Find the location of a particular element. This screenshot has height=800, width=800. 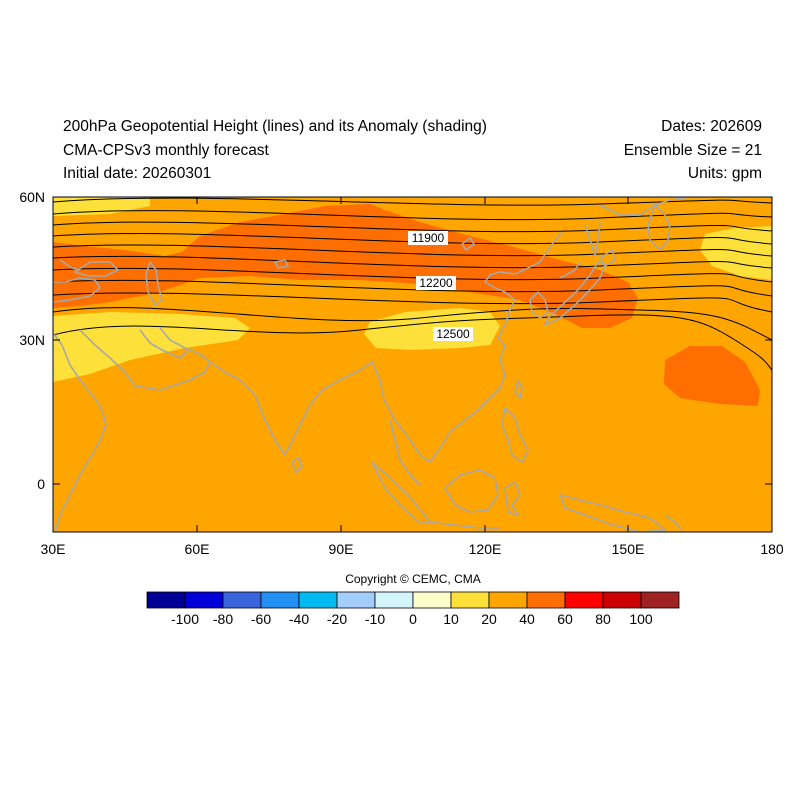

coast-taiwan is located at coordinates (518, 389).